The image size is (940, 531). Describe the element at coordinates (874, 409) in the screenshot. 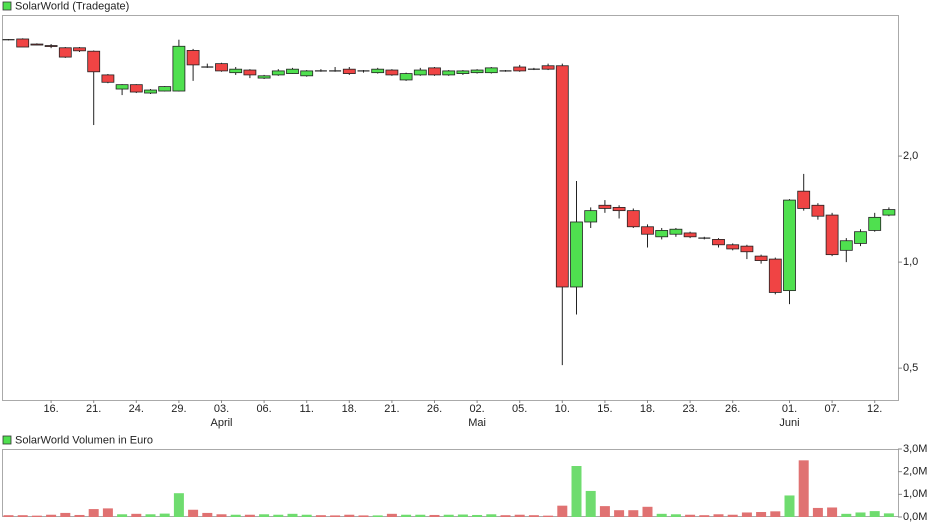

I see `x-tick-label: 12.` at that location.